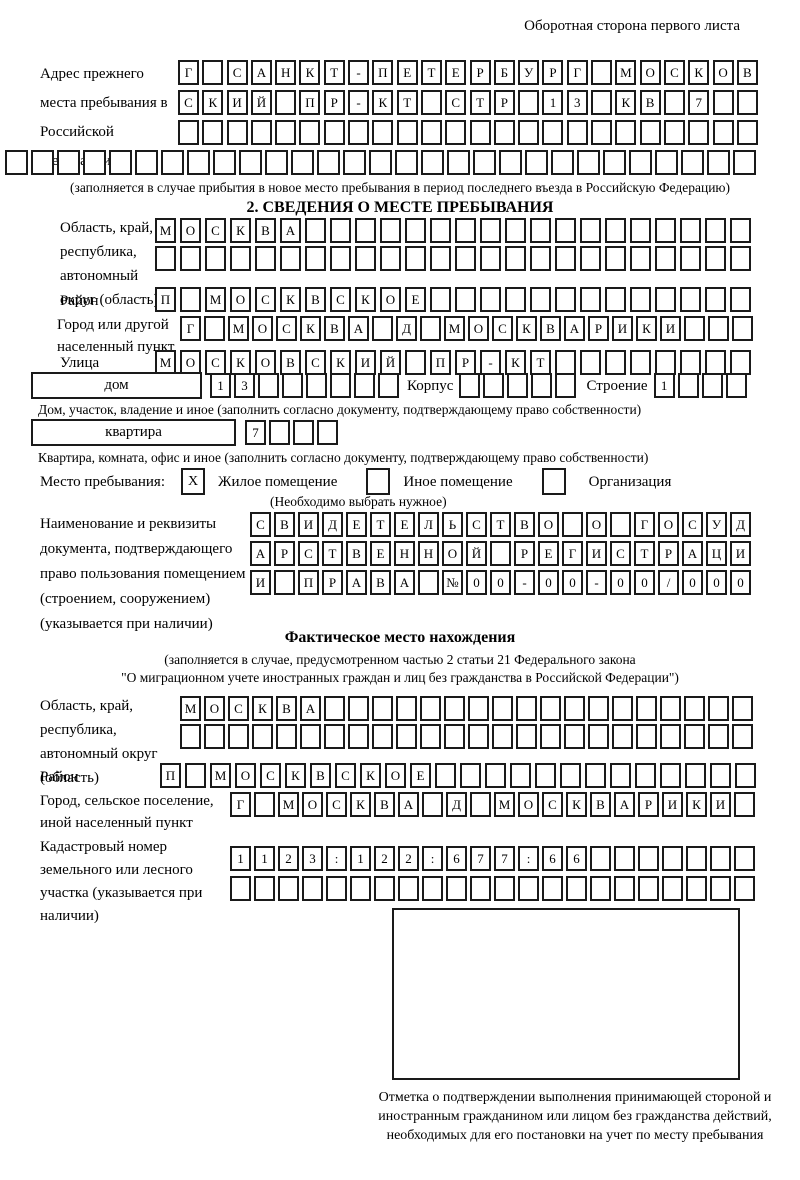 The image size is (800, 1180). What do you see at coordinates (265, 230) in the screenshot?
I see `char-box: В` at bounding box center [265, 230].